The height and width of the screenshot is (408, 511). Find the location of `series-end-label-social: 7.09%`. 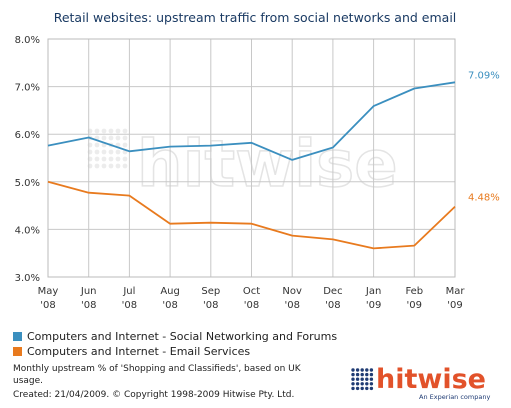

series-end-label-social: 7.09% is located at coordinates (484, 75).